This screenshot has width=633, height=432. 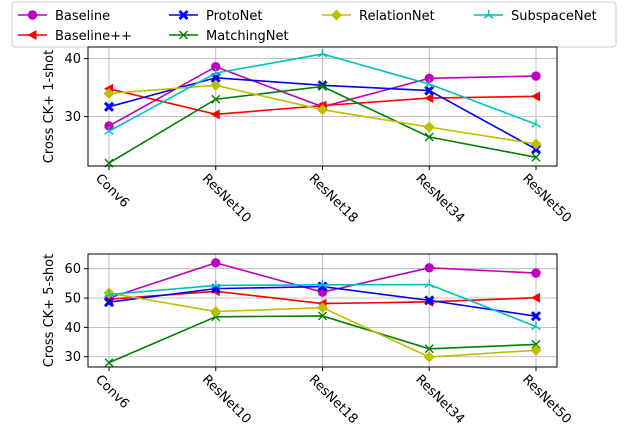 What do you see at coordinates (234, 16) in the screenshot?
I see `legend-label: ProtoNet` at bounding box center [234, 16].